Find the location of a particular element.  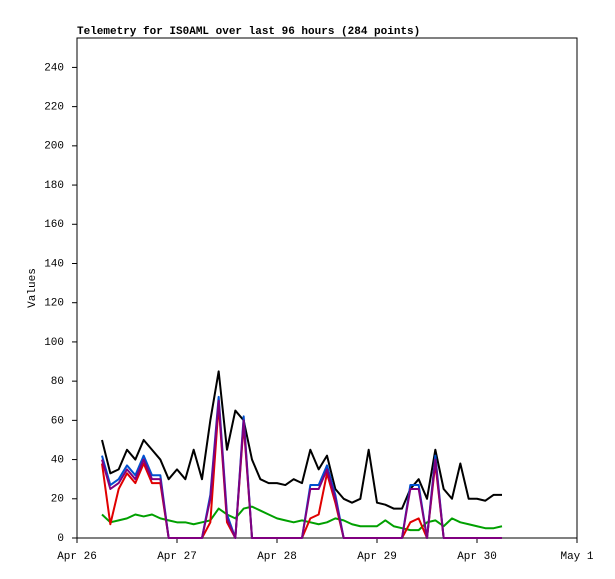

y-tick-label: 100 is located at coordinates (54, 343).